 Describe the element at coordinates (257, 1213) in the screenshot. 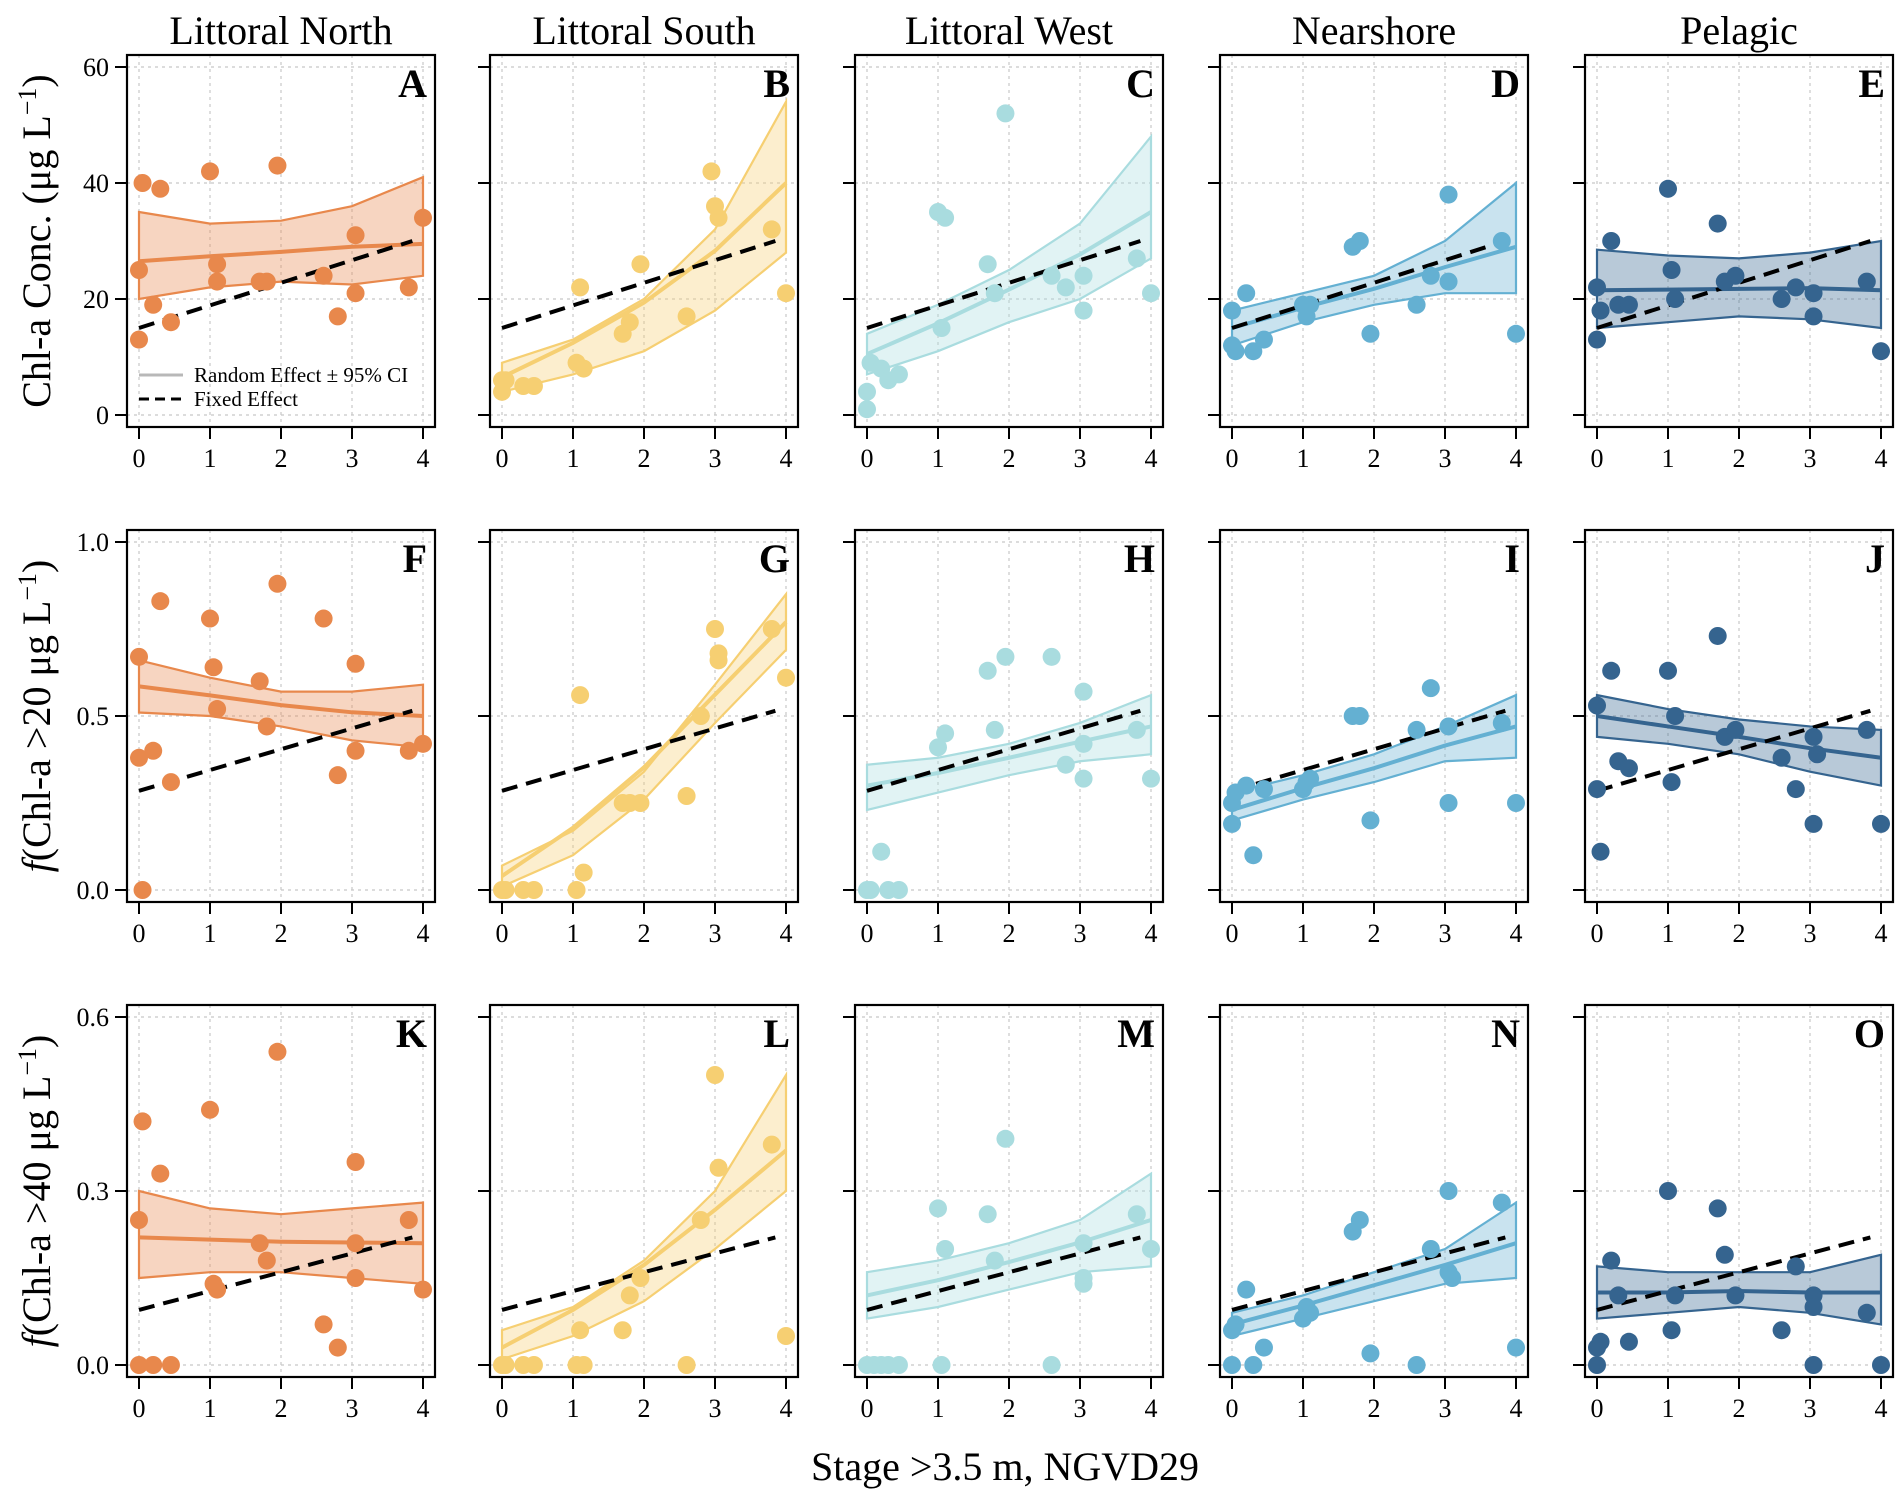

I see `panel-K: K 0.0 0.3 0.6 0 1 2 3 4` at that location.